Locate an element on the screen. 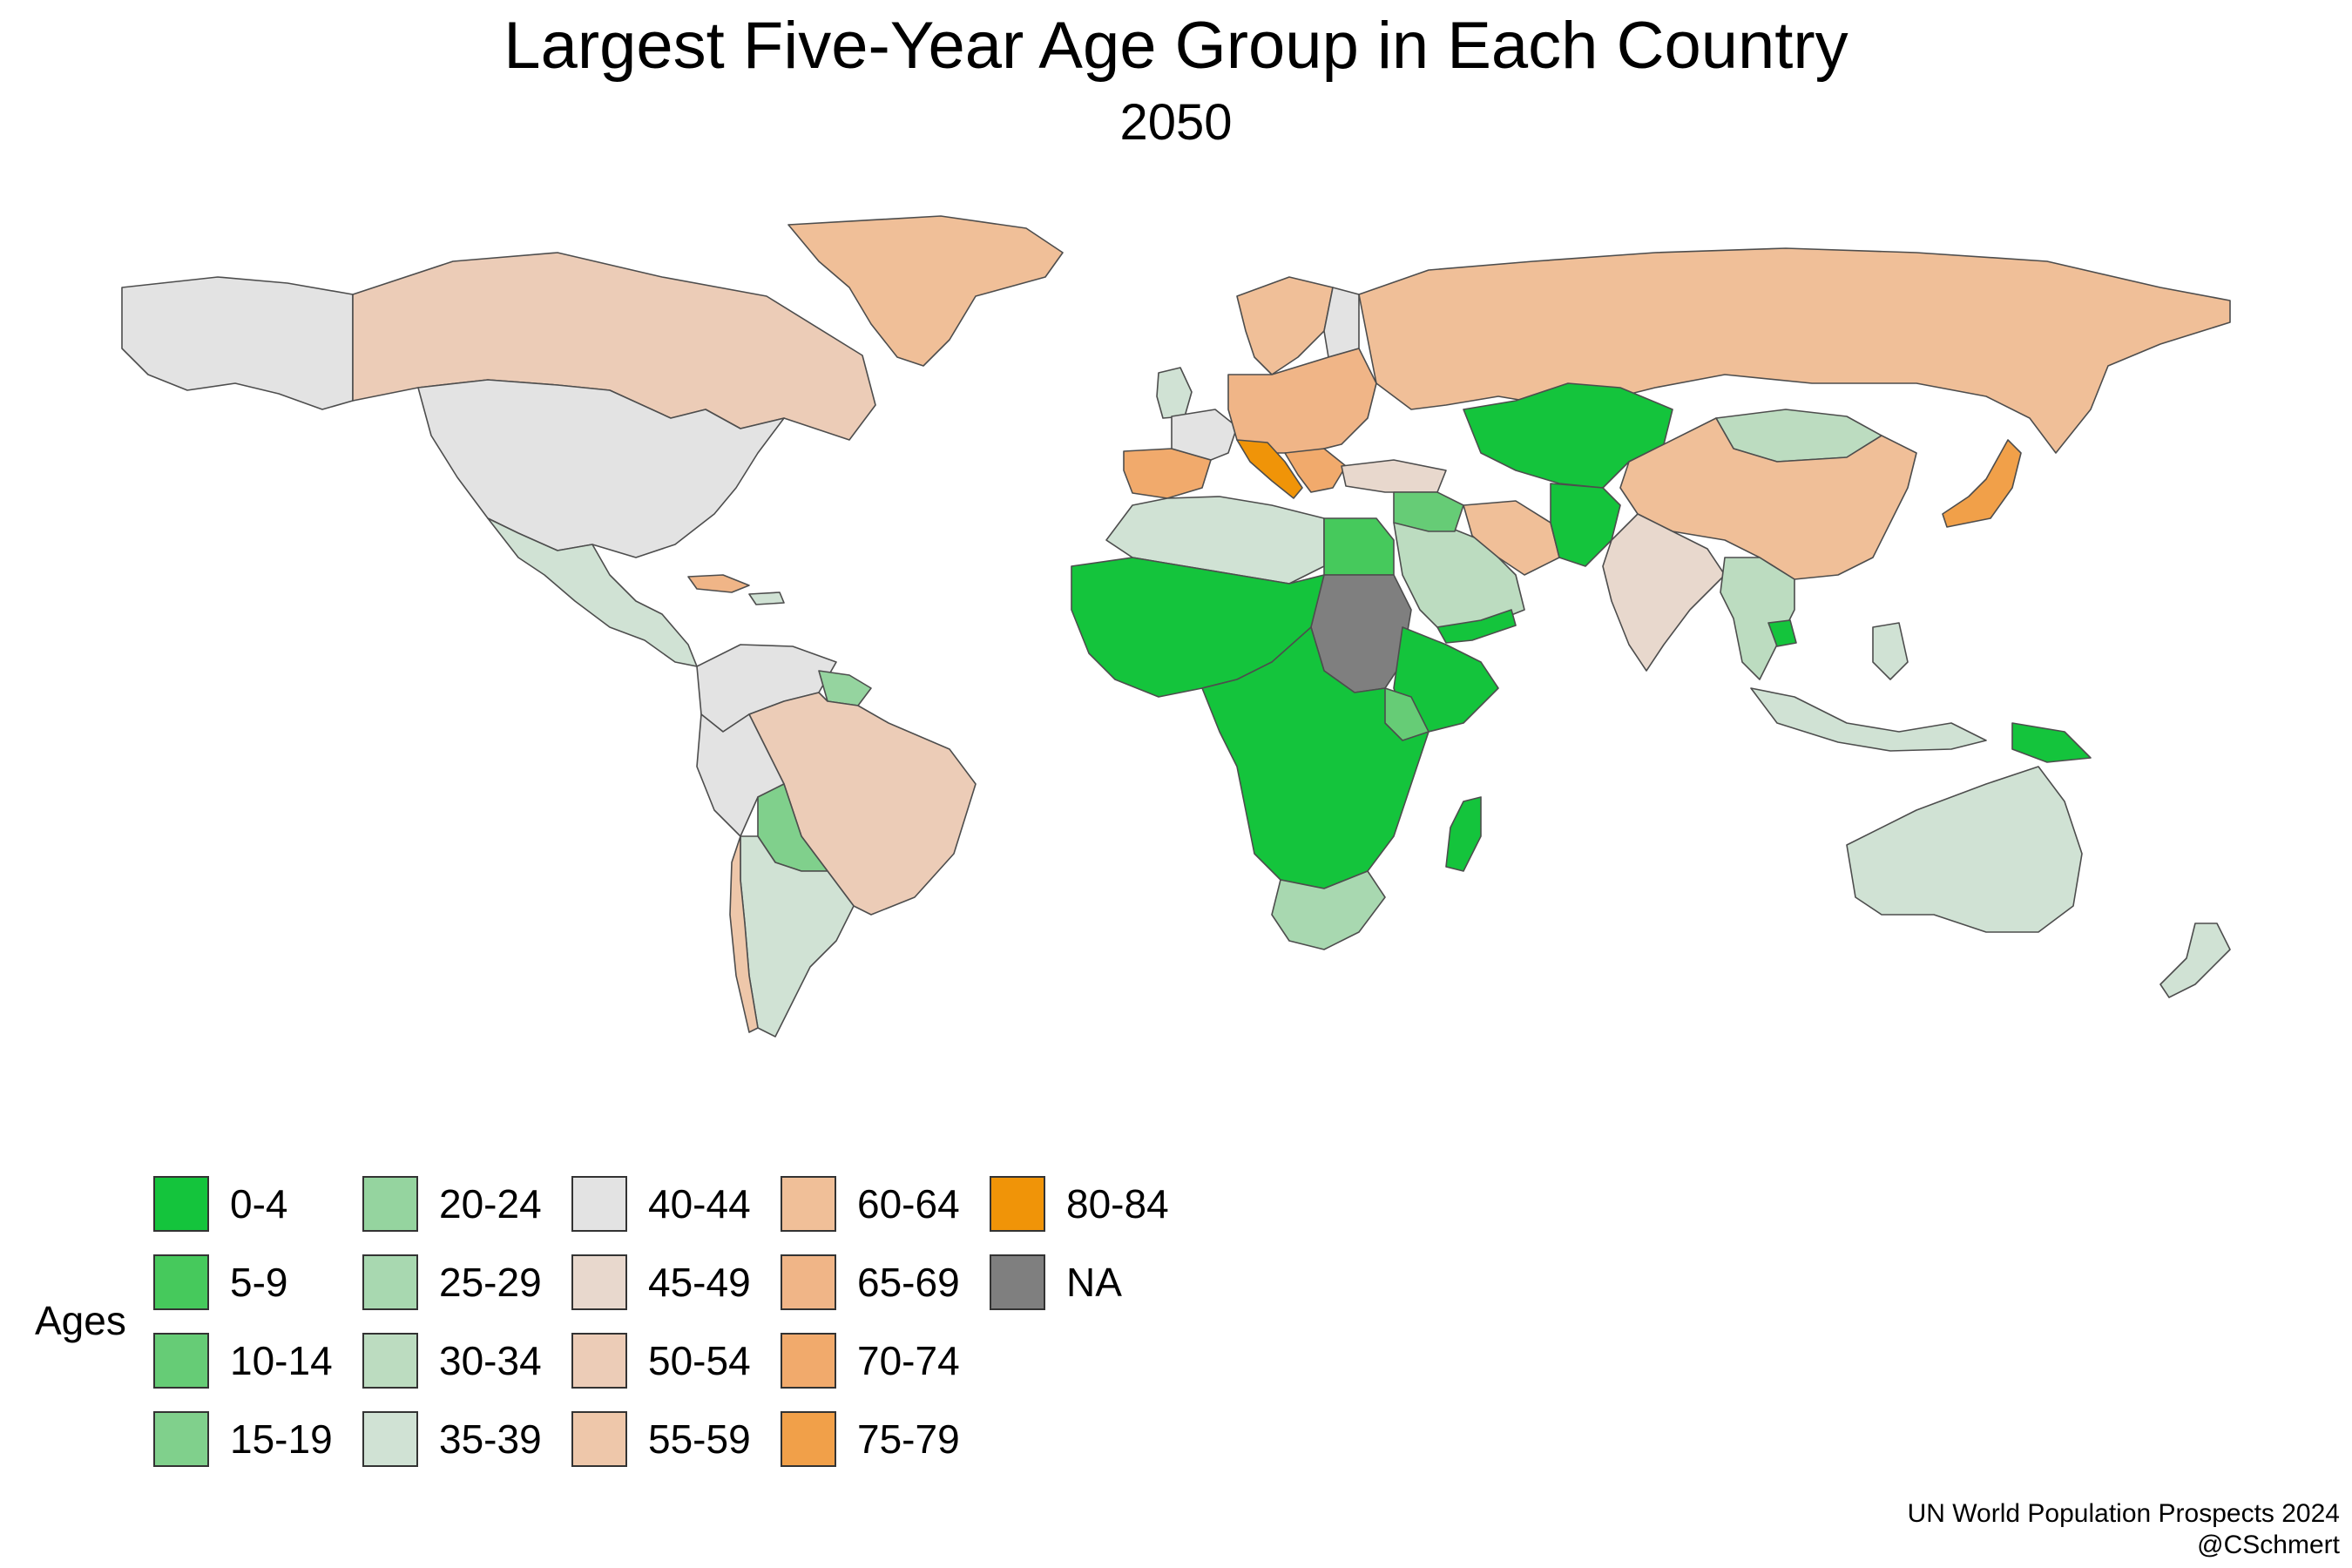 The height and width of the screenshot is (1568, 2352). legend-item-60-64: 60-64 is located at coordinates (870, 1204).